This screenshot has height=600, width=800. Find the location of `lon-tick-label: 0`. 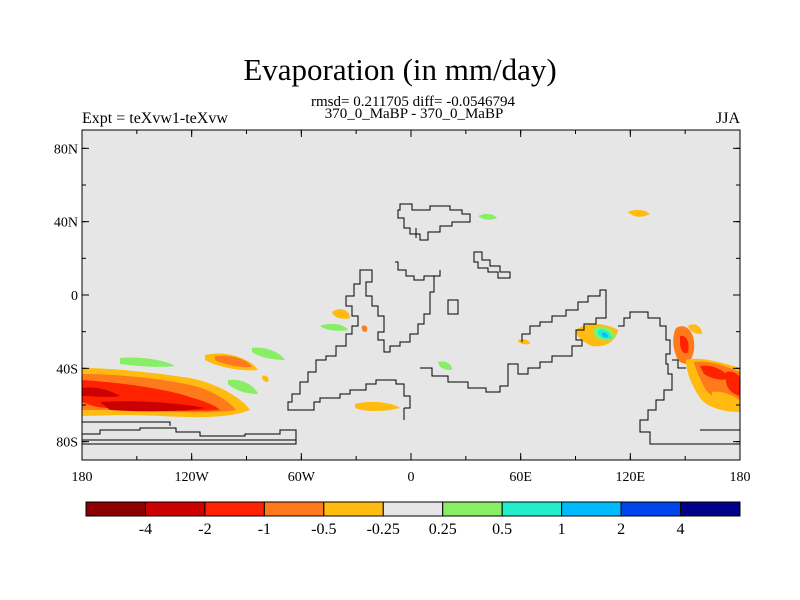

lon-tick-label: 0 is located at coordinates (411, 477).